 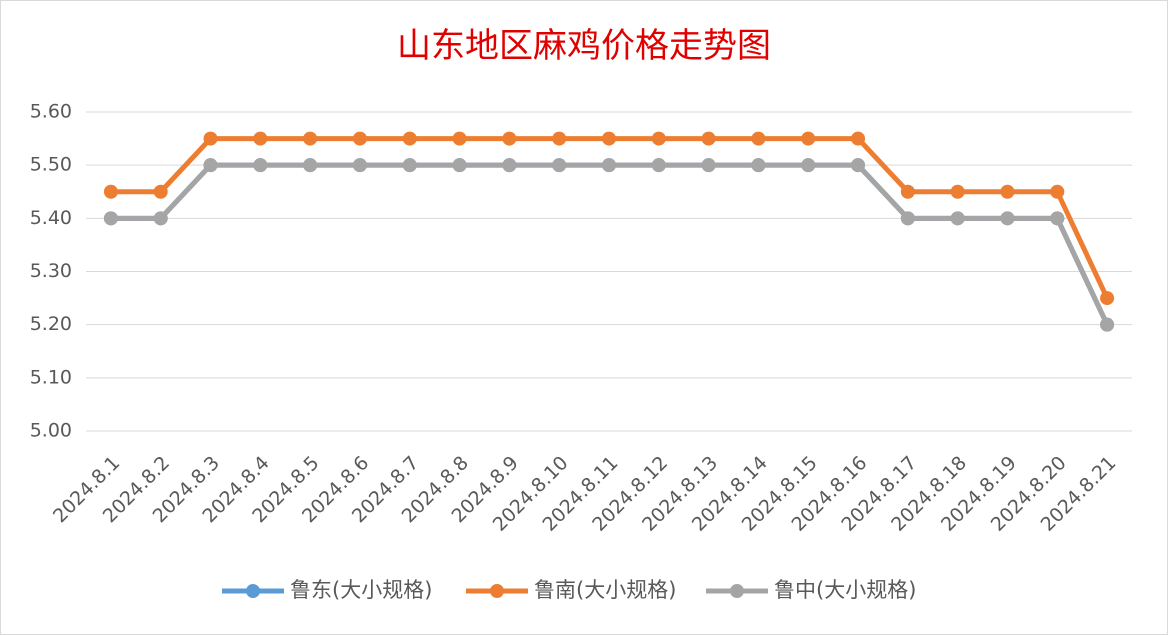 What do you see at coordinates (51, 218) in the screenshot?
I see `y-tick-label: 5.40` at bounding box center [51, 218].